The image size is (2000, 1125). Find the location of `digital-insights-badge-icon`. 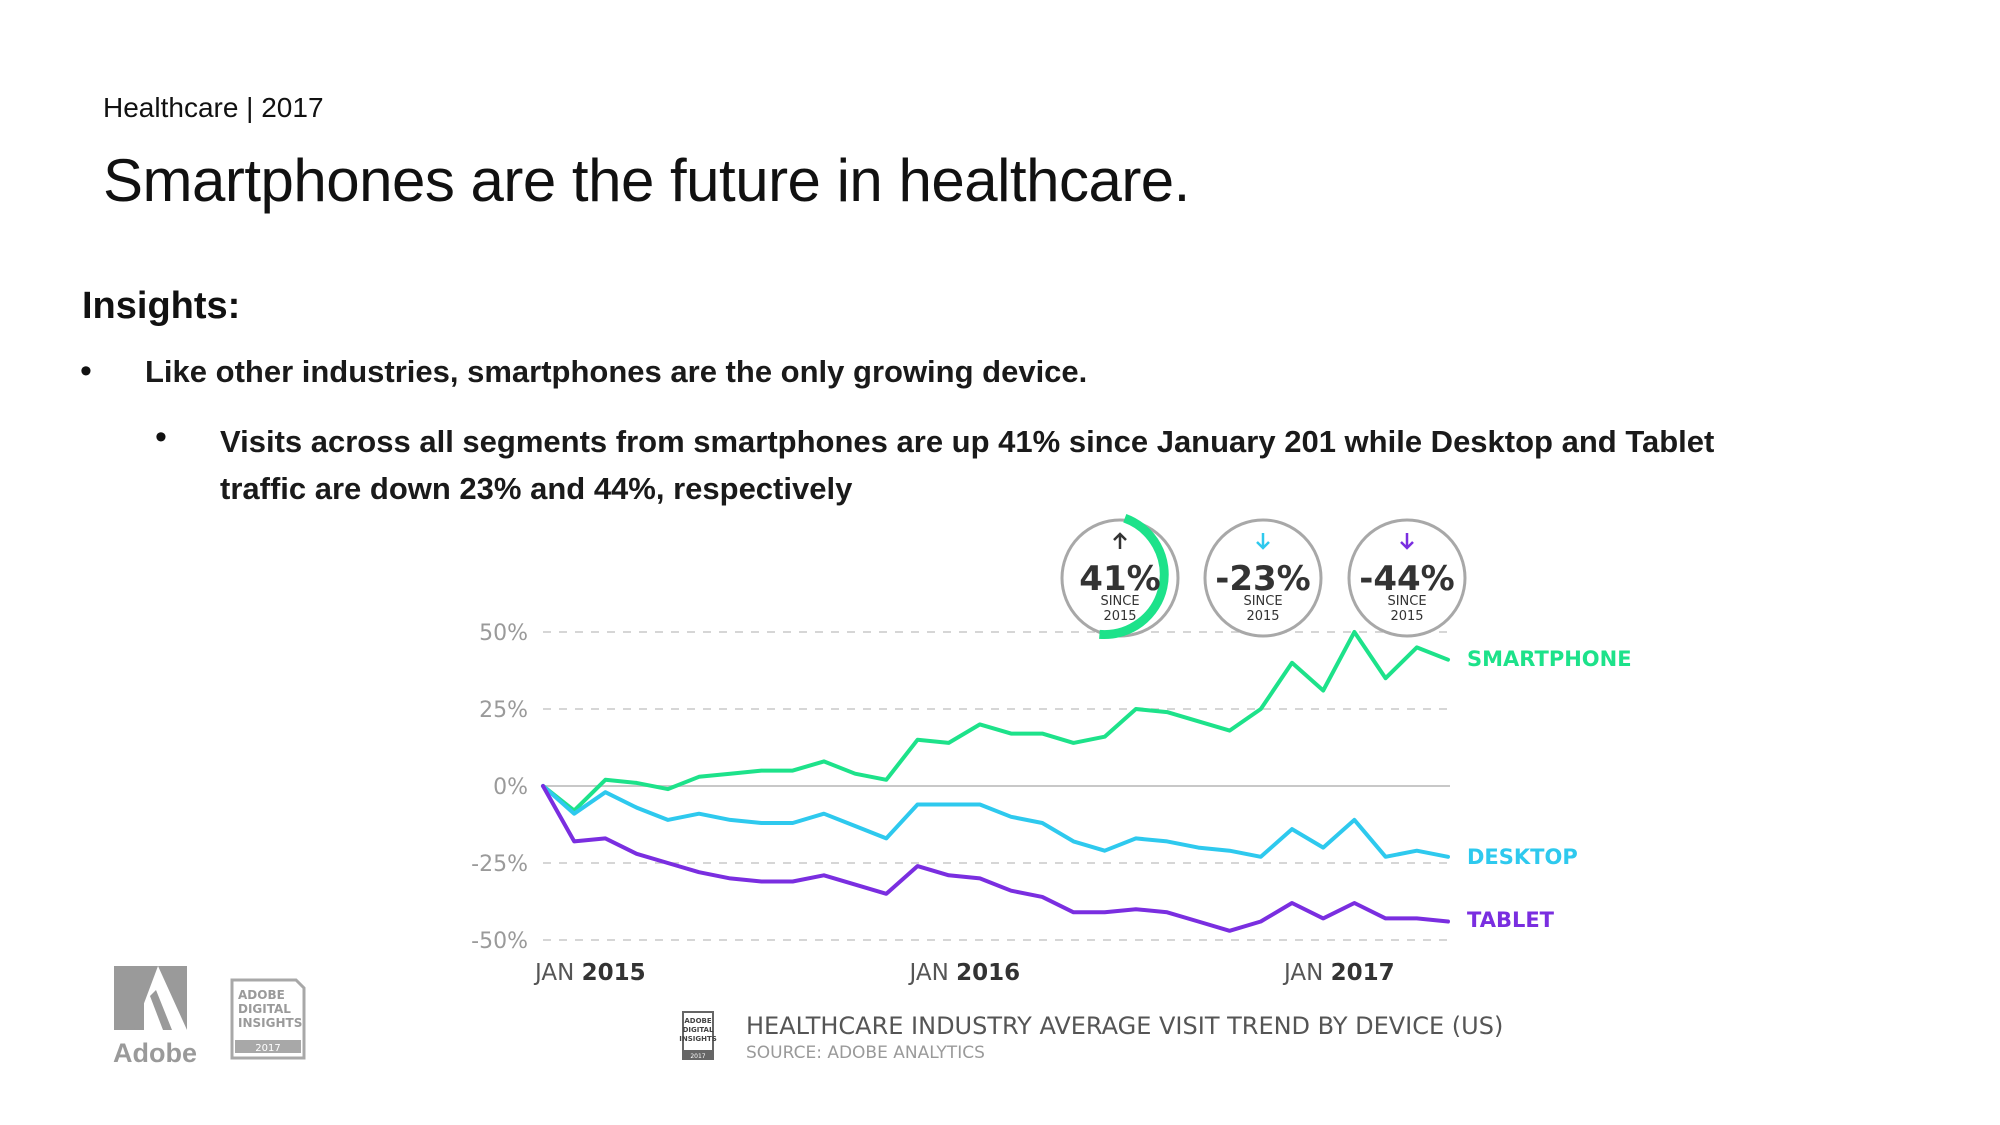

digital-insights-badge-icon is located at coordinates (268, 1019).